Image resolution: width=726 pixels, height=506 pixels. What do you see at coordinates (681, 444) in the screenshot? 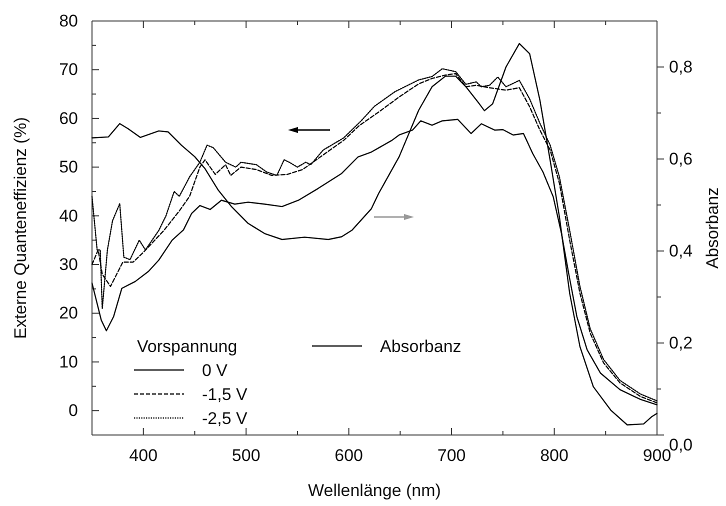
I see `y2-tick-label: 0,0` at bounding box center [681, 444].